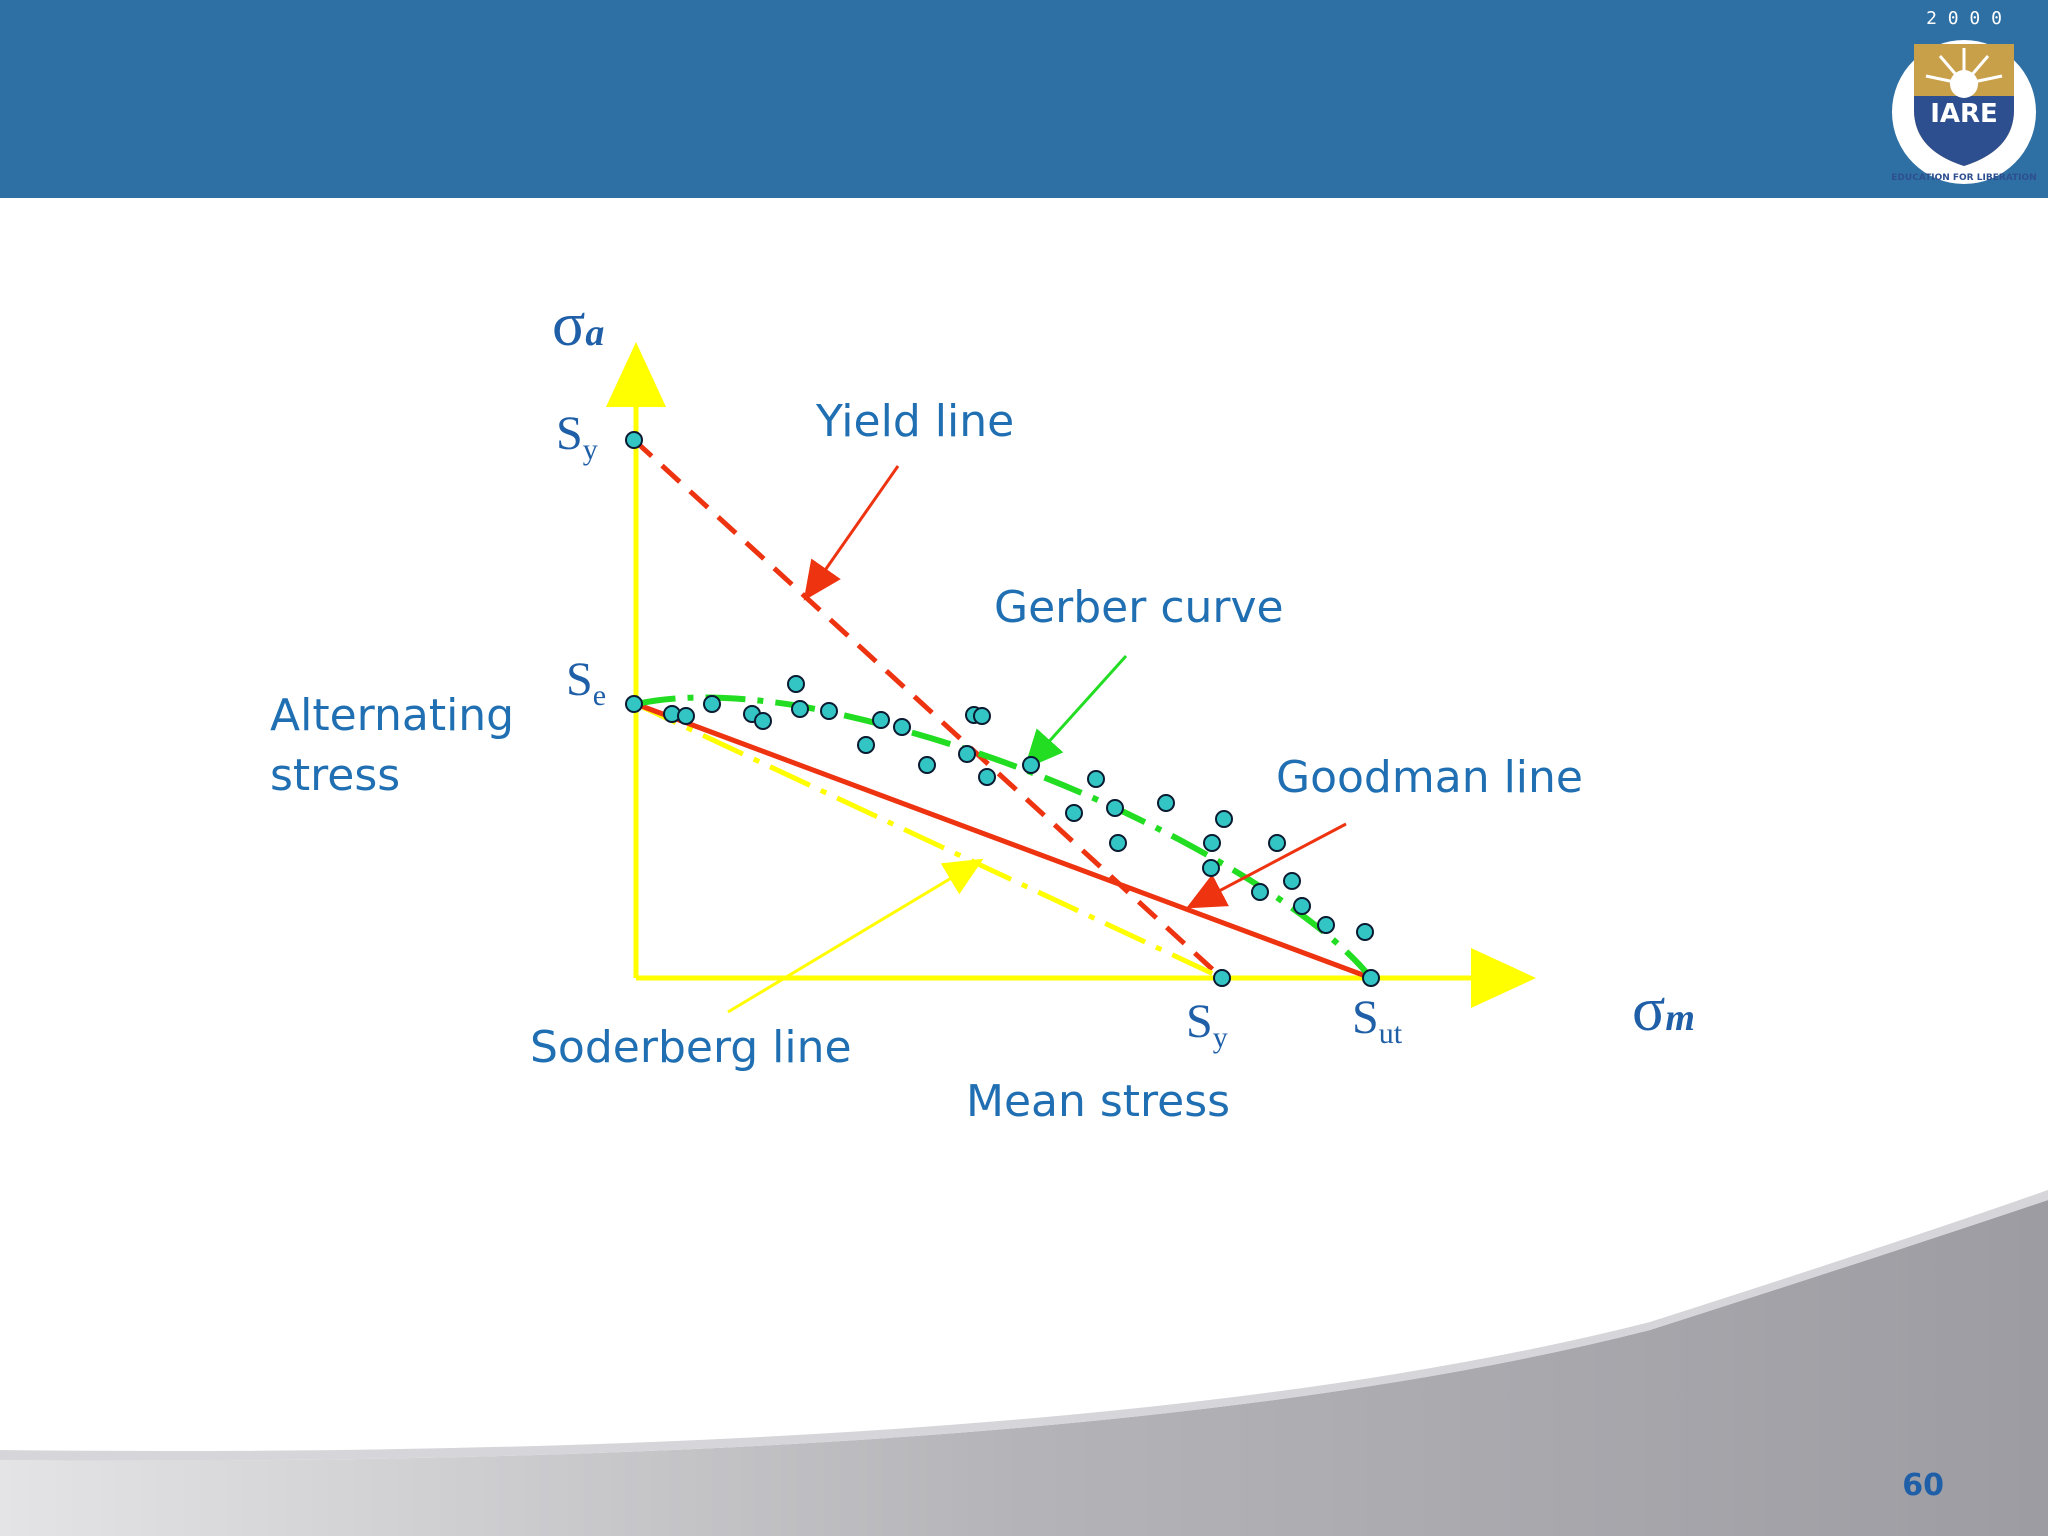 This screenshot has height=1536, width=2048. I want to click on logo-emblem: 2 0 0 0 IARE EDUCATION FOR LIBERATION, so click(1964, 96).